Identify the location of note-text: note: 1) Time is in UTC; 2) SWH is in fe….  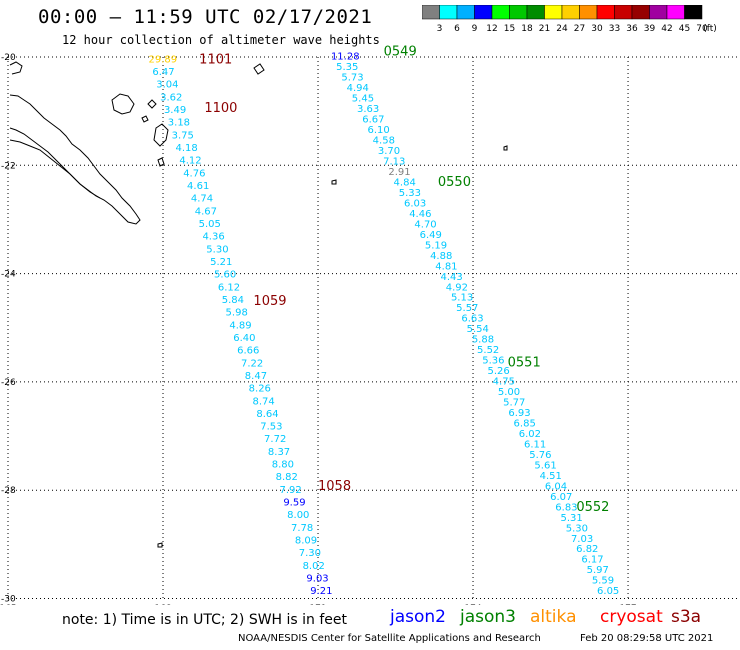
(205, 620).